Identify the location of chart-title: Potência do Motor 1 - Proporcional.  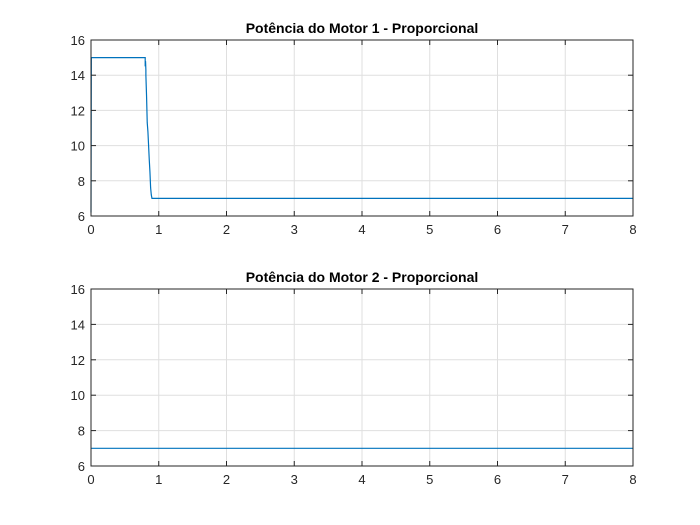
(362, 28).